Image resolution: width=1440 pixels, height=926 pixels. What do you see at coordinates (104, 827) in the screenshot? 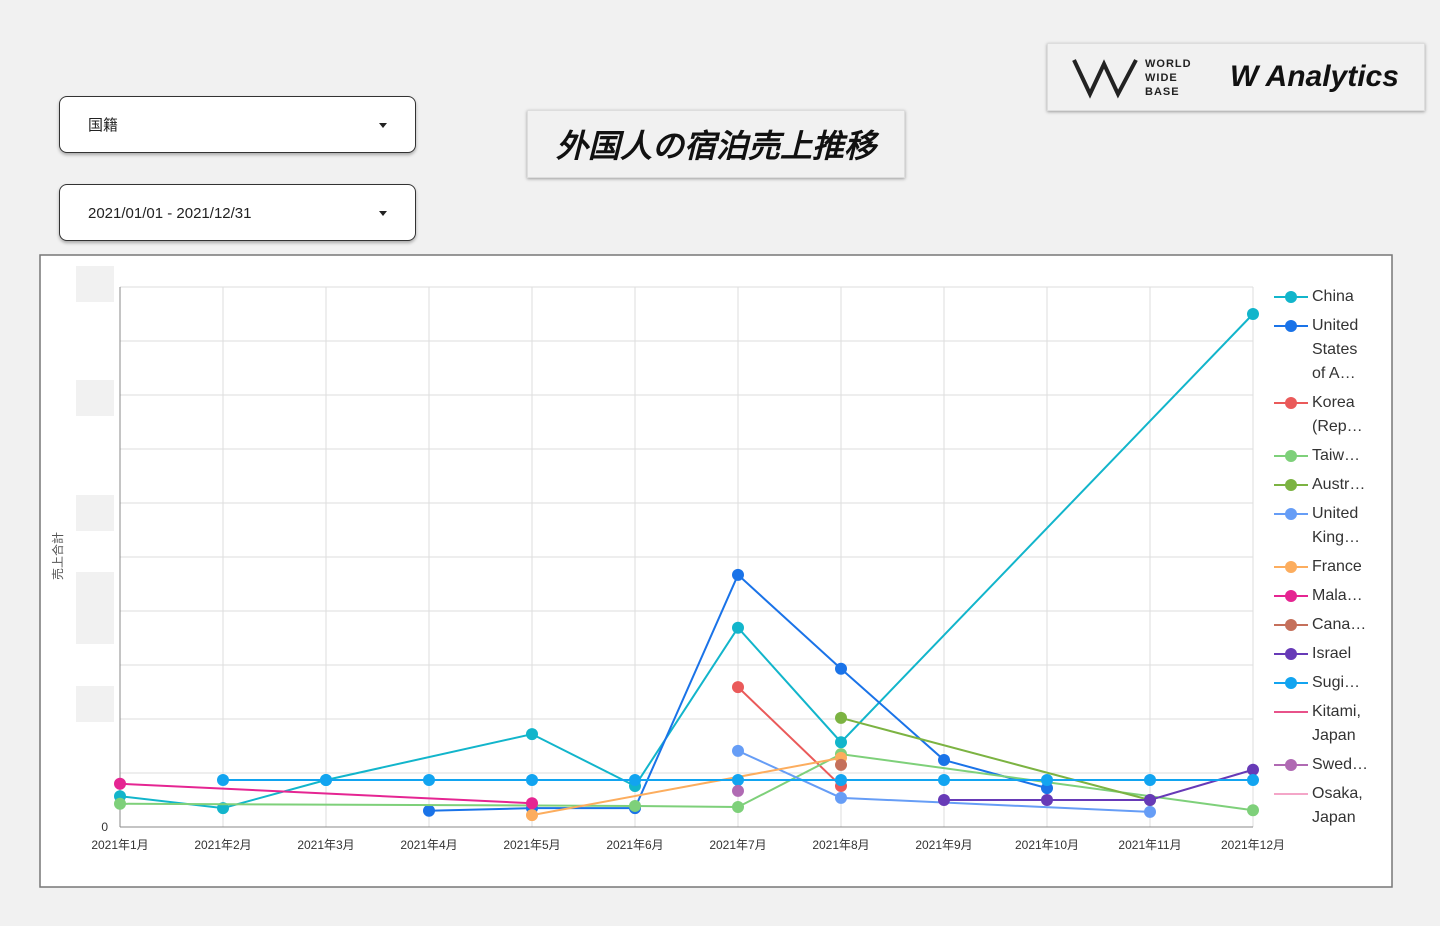
I see `y-tick-label: 0` at bounding box center [104, 827].